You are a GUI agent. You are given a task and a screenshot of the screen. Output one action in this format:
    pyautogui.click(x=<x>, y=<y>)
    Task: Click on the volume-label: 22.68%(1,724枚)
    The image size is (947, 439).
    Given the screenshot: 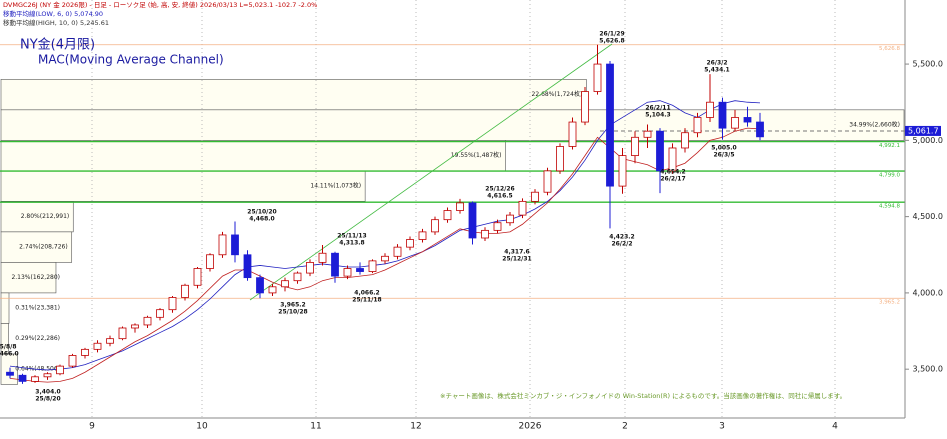 What is the action you would take?
    pyautogui.click(x=557, y=94)
    